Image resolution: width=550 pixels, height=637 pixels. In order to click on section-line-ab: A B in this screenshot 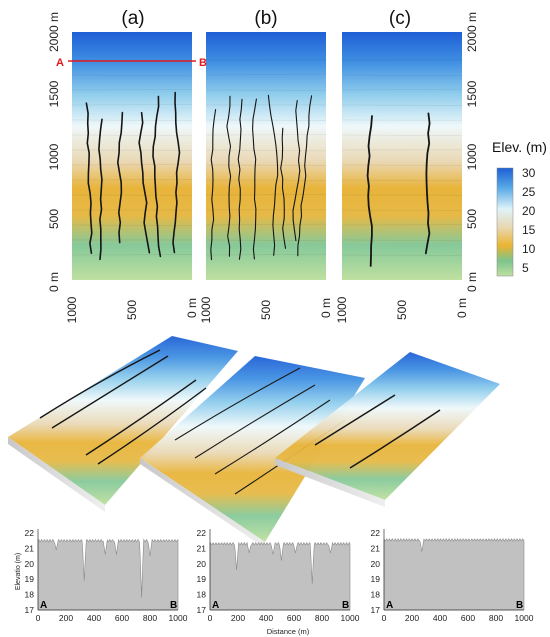, I will do `click(131, 63)`.